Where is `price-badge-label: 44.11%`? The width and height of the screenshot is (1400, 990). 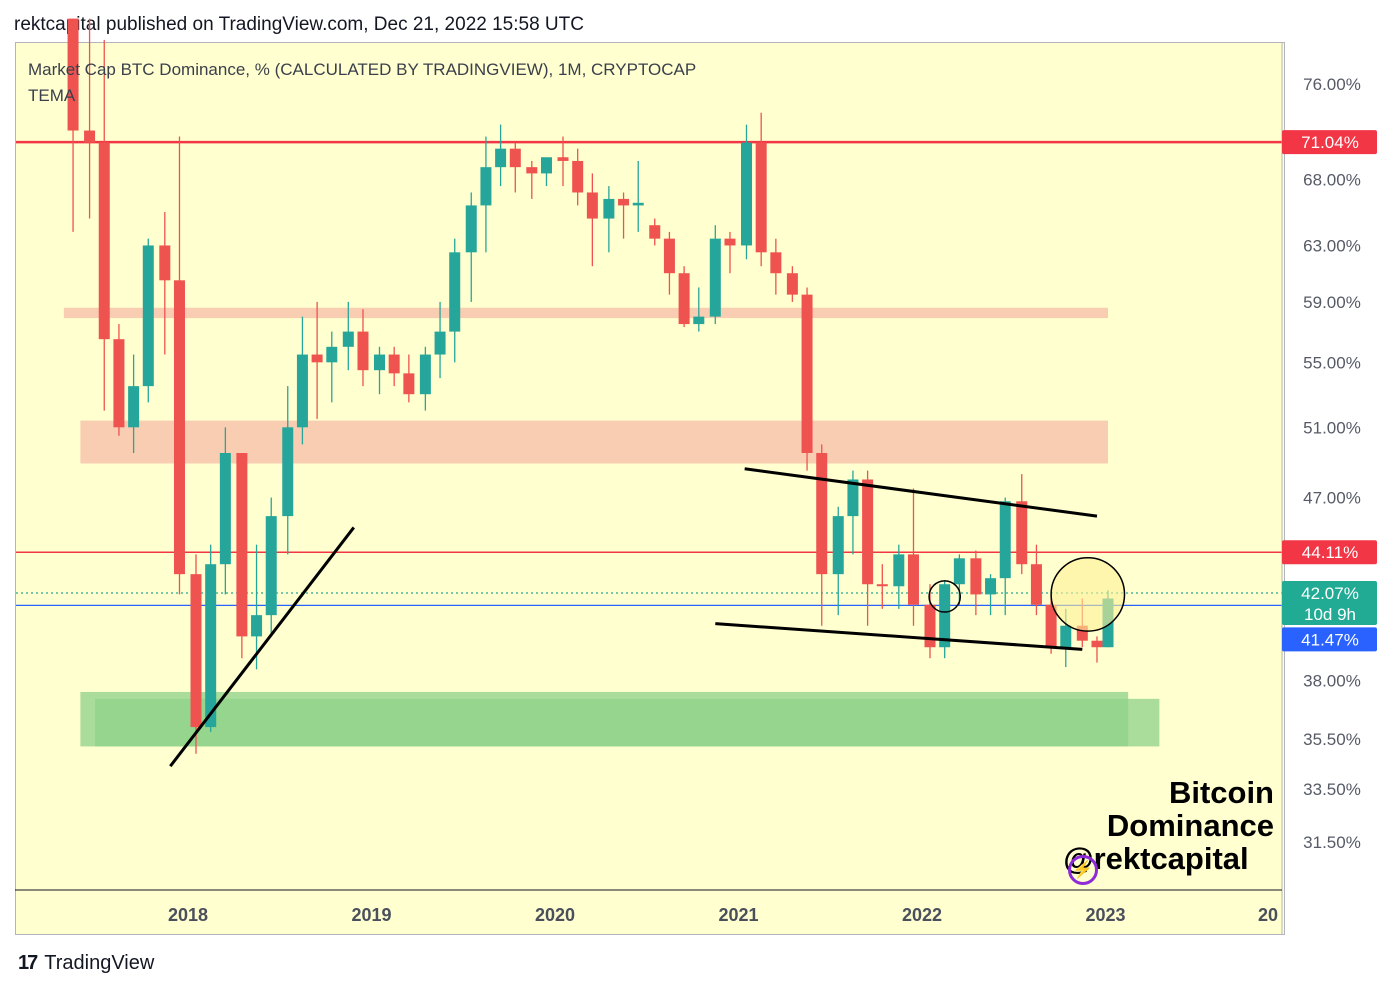 price-badge-label: 44.11% is located at coordinates (1330, 552).